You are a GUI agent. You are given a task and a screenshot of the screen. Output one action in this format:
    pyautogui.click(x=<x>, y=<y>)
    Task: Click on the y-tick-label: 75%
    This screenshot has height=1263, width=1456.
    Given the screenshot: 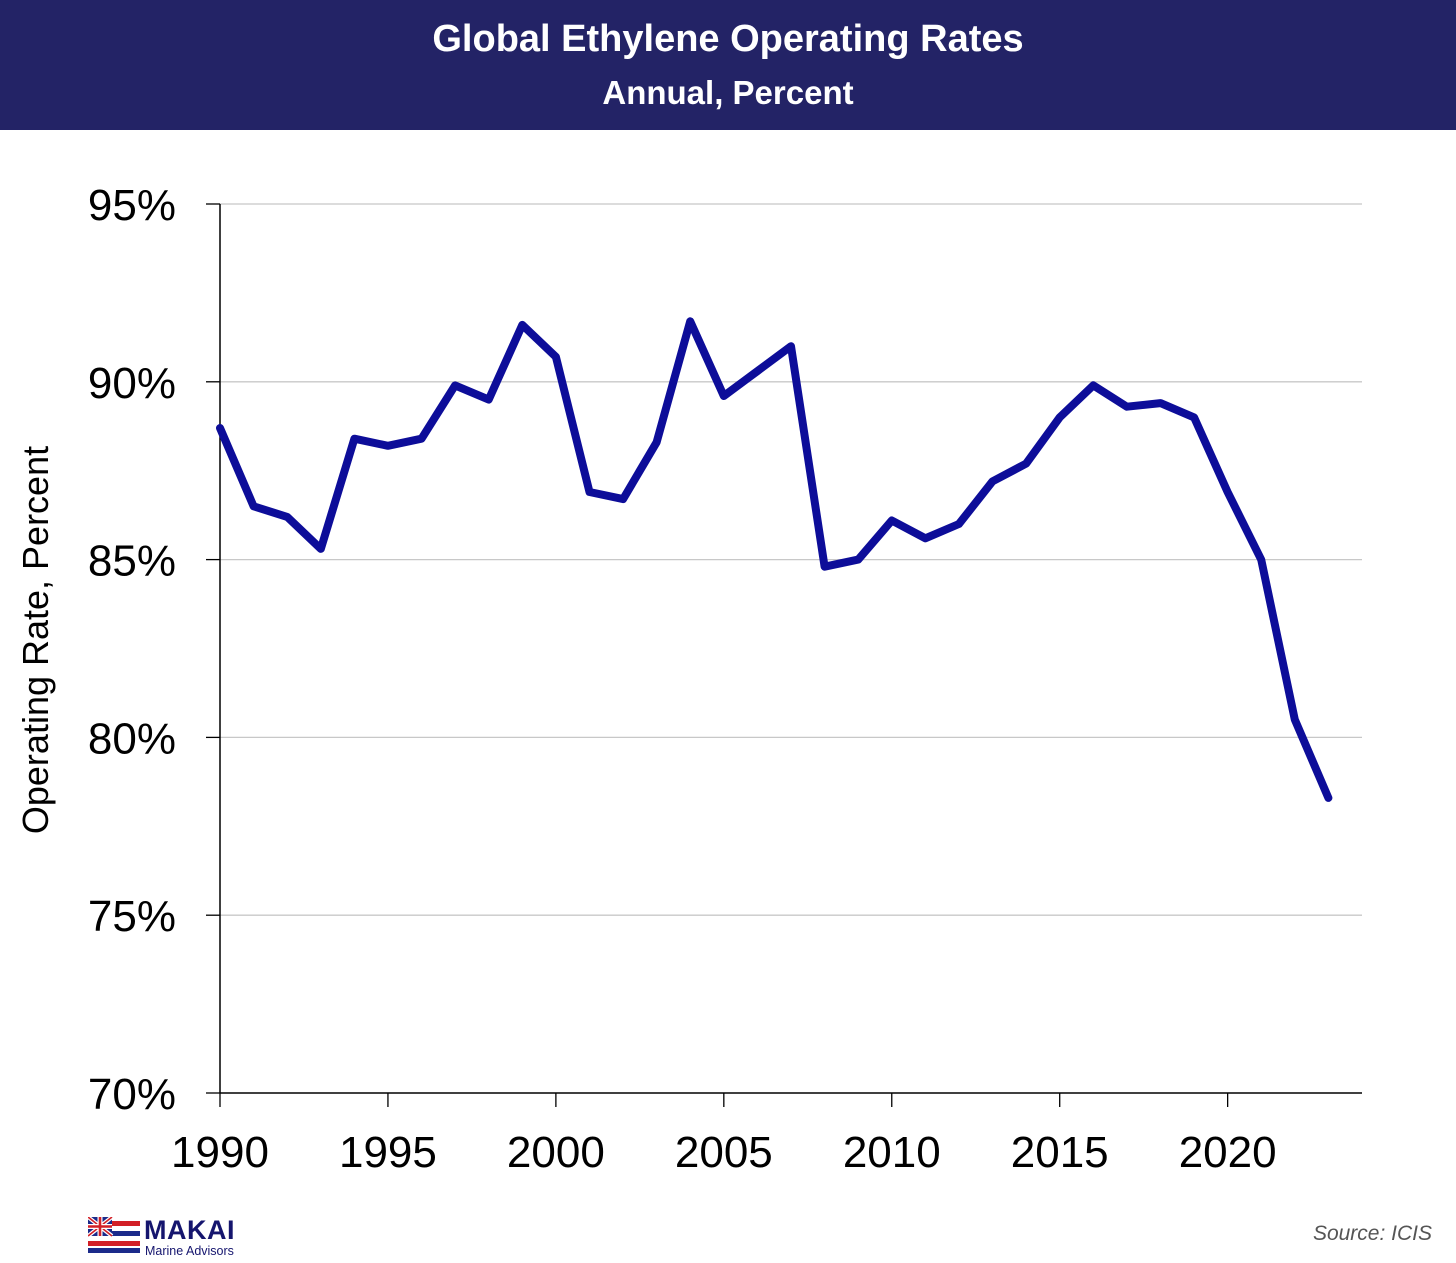 What is the action you would take?
    pyautogui.click(x=132, y=916)
    